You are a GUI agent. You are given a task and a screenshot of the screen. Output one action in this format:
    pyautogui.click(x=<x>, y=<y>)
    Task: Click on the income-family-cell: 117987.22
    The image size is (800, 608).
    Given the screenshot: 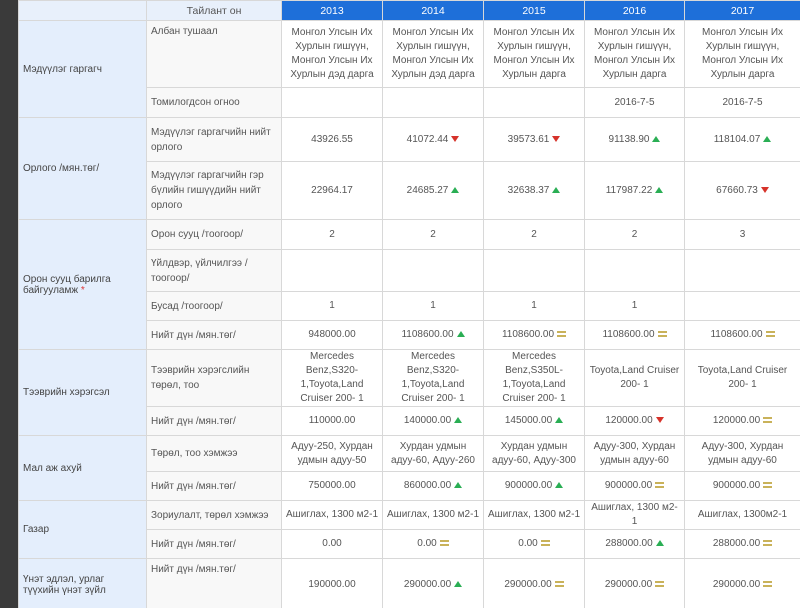 What is the action you would take?
    pyautogui.click(x=634, y=190)
    